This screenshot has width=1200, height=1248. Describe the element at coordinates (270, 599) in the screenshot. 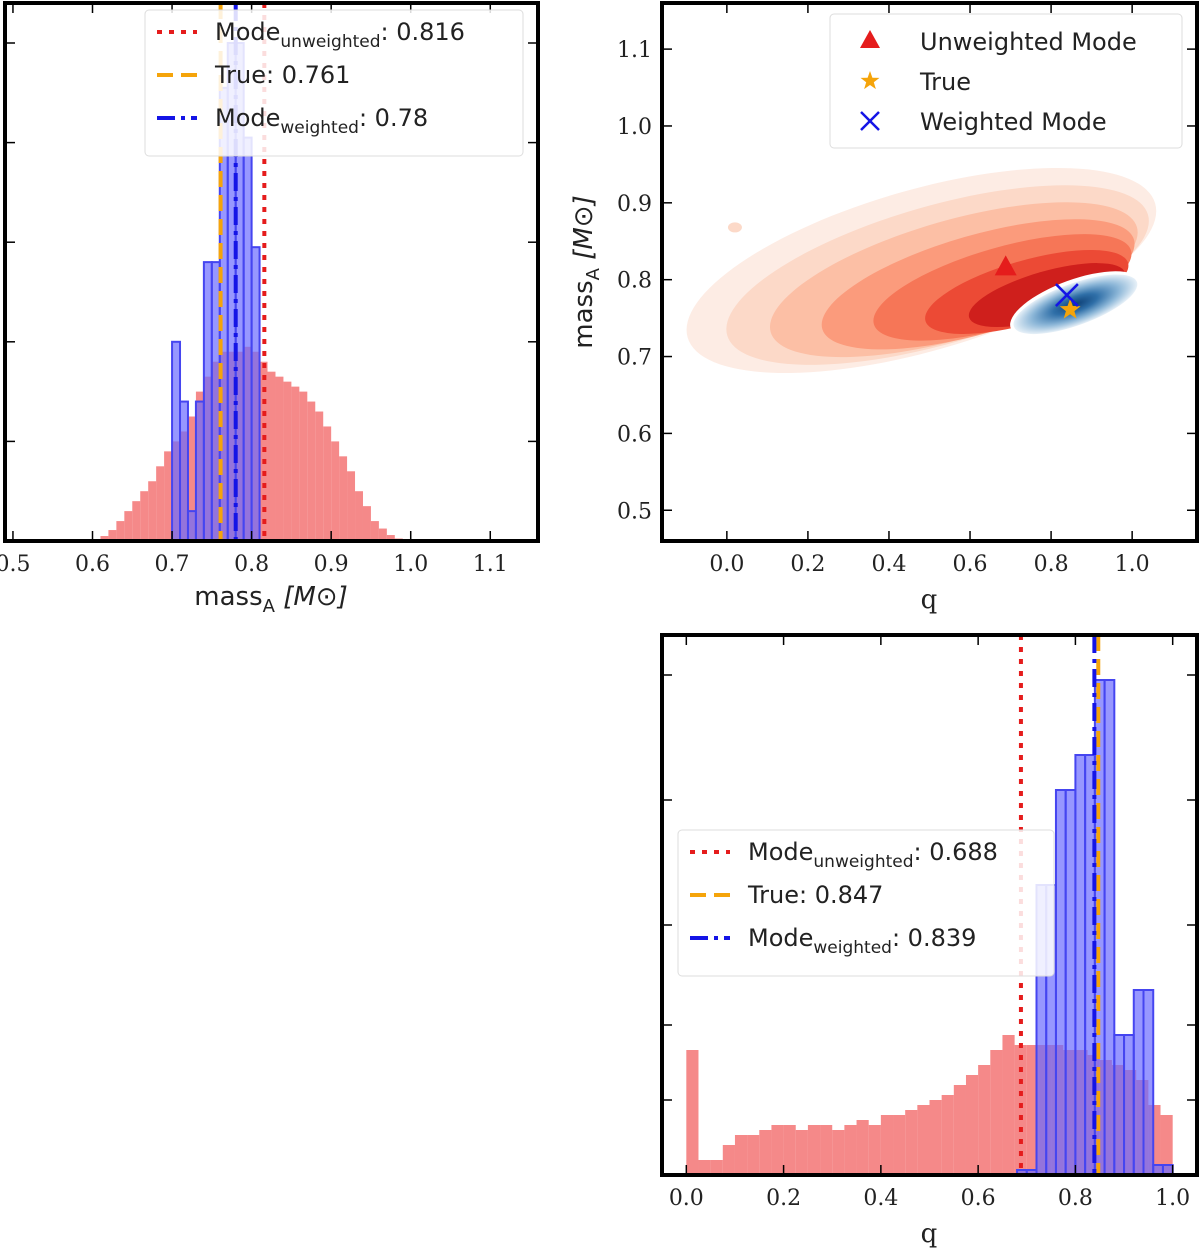

I see `mass-histogram-xlabel: massA [M⊙]` at that location.